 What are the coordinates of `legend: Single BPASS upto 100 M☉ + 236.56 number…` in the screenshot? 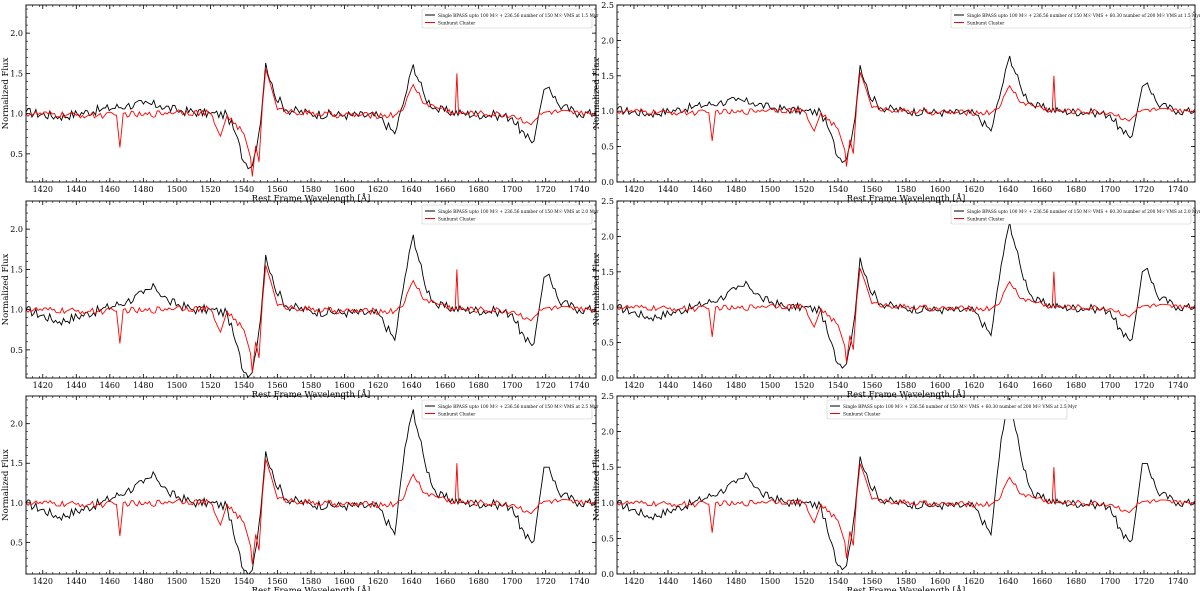 It's located at (952, 409).